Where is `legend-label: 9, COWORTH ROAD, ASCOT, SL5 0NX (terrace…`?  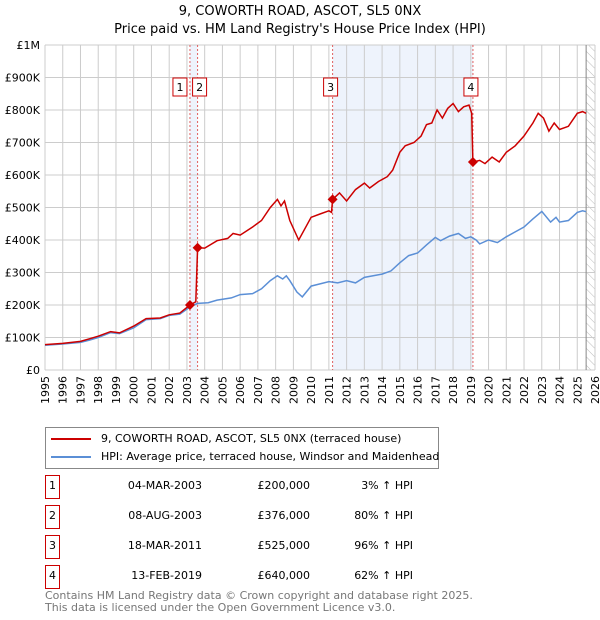 legend-label: 9, COWORTH ROAD, ASCOT, SL5 0NX (terrace… is located at coordinates (251, 438).